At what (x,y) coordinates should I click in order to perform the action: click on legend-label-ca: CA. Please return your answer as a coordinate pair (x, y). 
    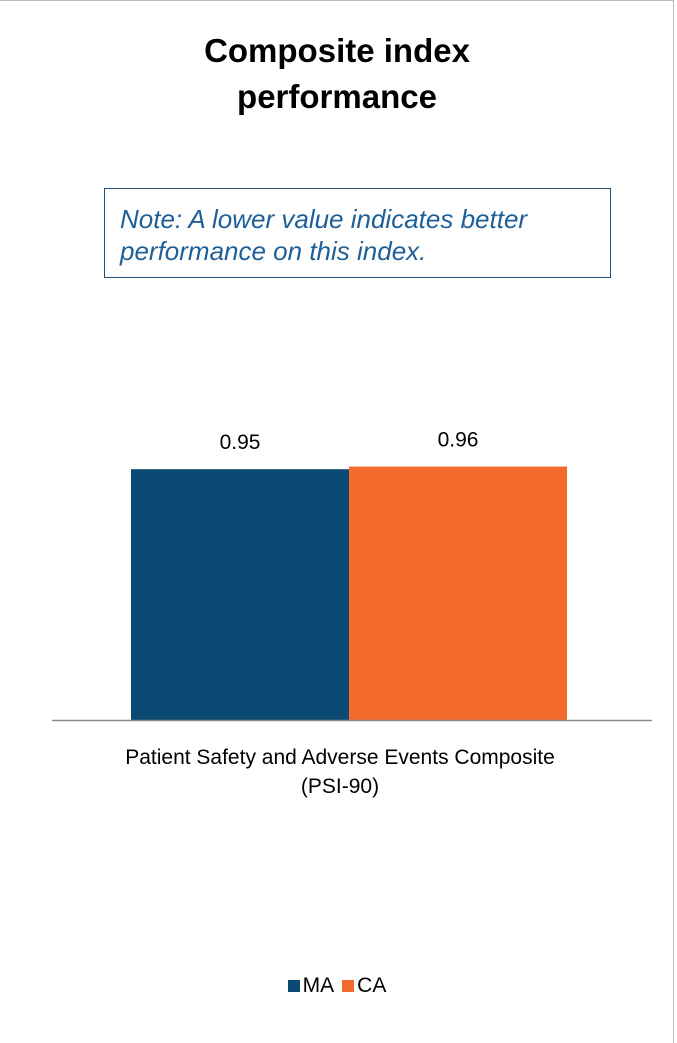
    Looking at the image, I should click on (372, 985).